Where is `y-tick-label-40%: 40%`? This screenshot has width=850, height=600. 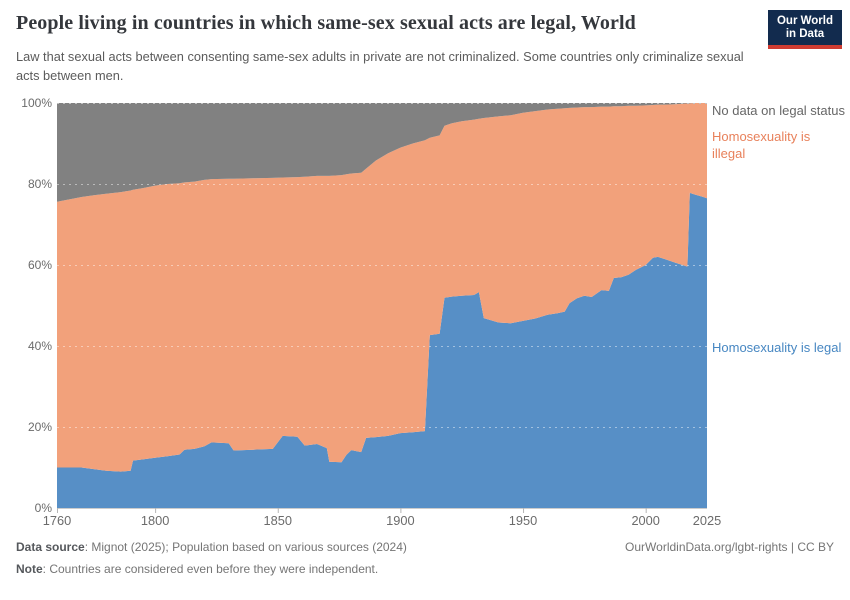
y-tick-label-40%: 40% is located at coordinates (39, 346).